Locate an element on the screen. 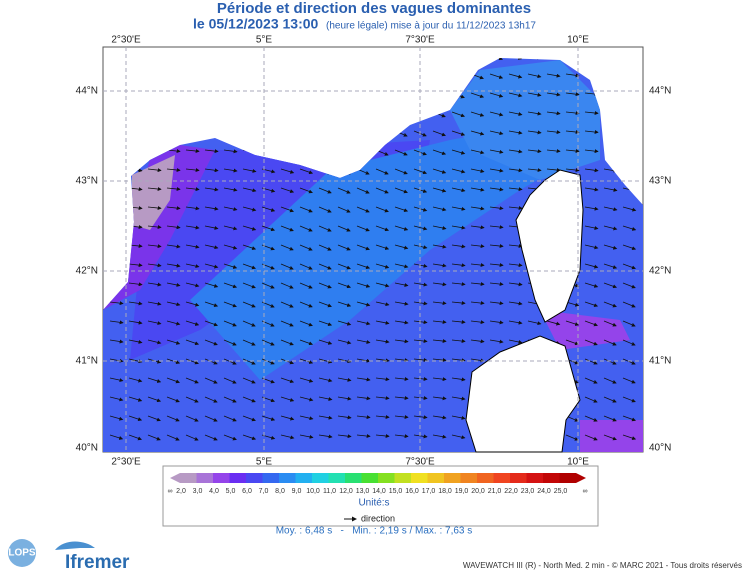 The height and width of the screenshot is (581, 748). date: le 05/12/2023 13:00 is located at coordinates (256, 24).